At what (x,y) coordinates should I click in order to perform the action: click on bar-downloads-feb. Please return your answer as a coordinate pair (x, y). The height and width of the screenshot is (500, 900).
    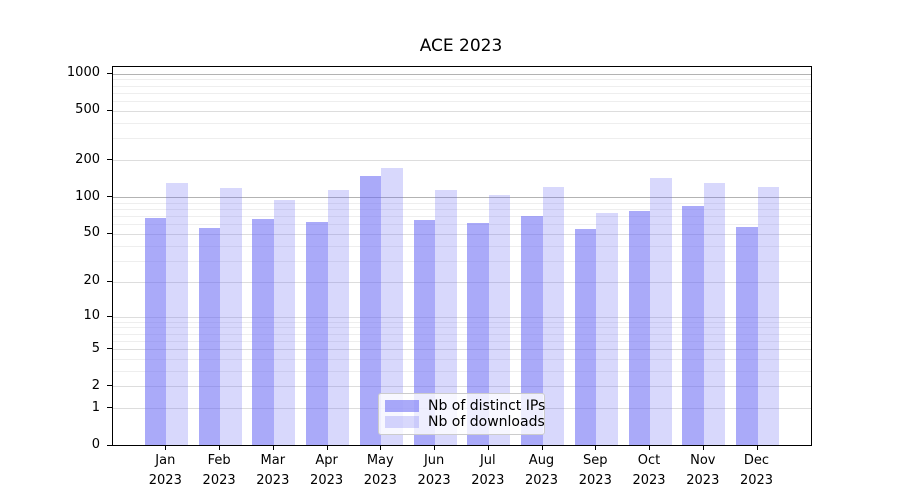
    Looking at the image, I should click on (231, 316).